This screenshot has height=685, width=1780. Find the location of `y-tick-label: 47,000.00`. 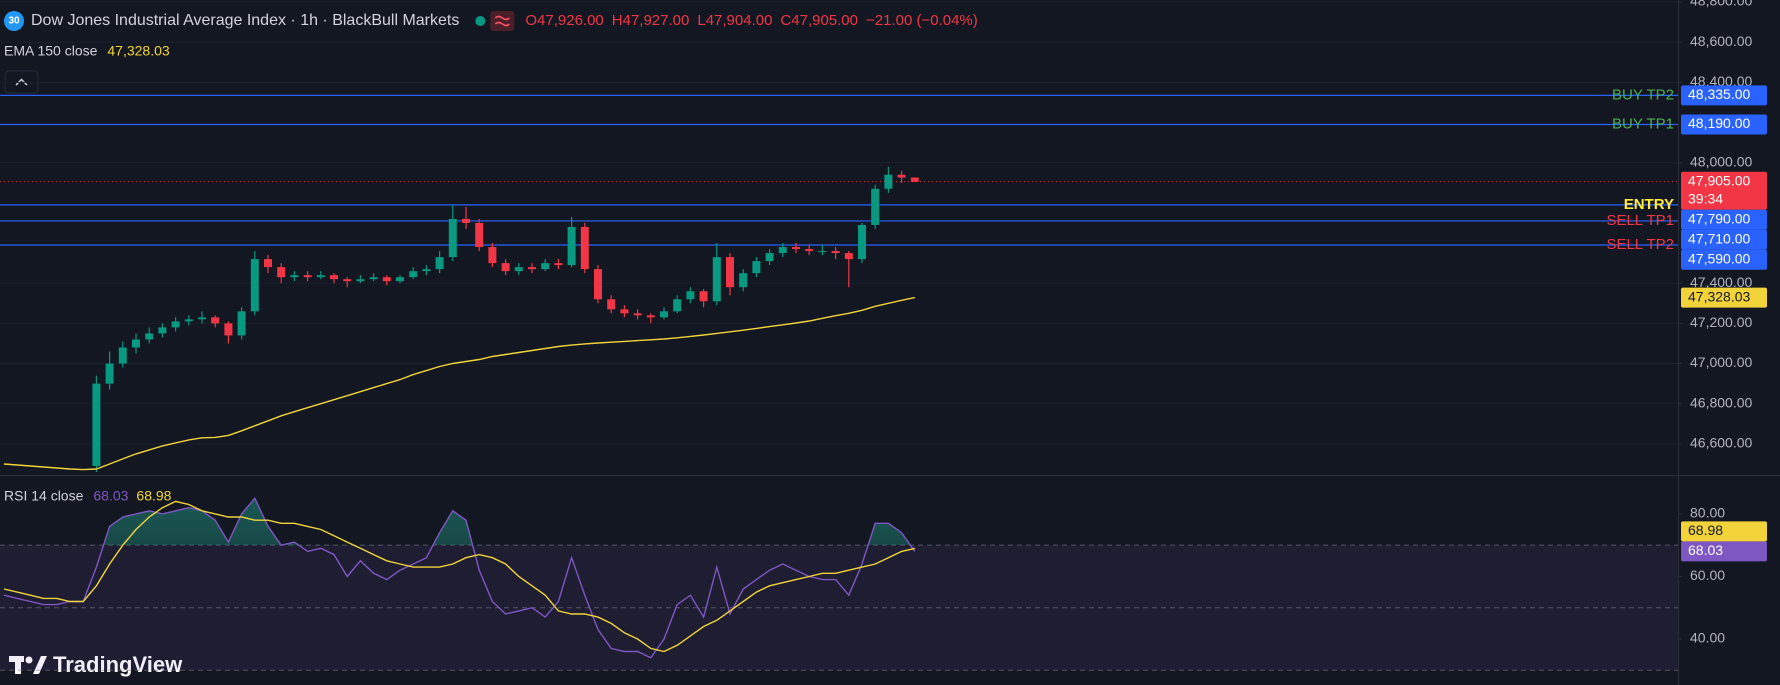

y-tick-label: 47,000.00 is located at coordinates (1721, 362).